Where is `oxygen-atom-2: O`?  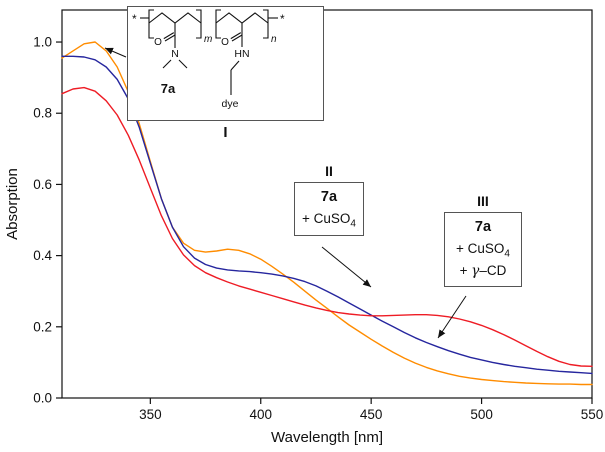
oxygen-atom-2: O is located at coordinates (225, 42).